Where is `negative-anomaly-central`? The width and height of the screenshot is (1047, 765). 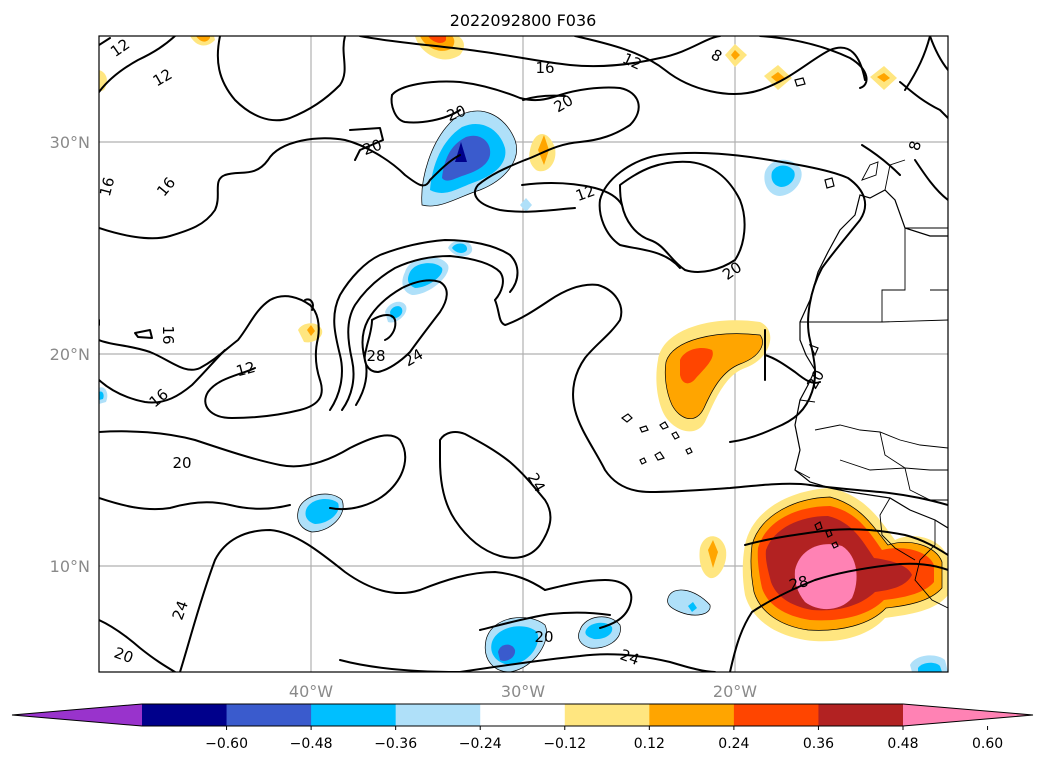 negative-anomaly-central is located at coordinates (429, 281).